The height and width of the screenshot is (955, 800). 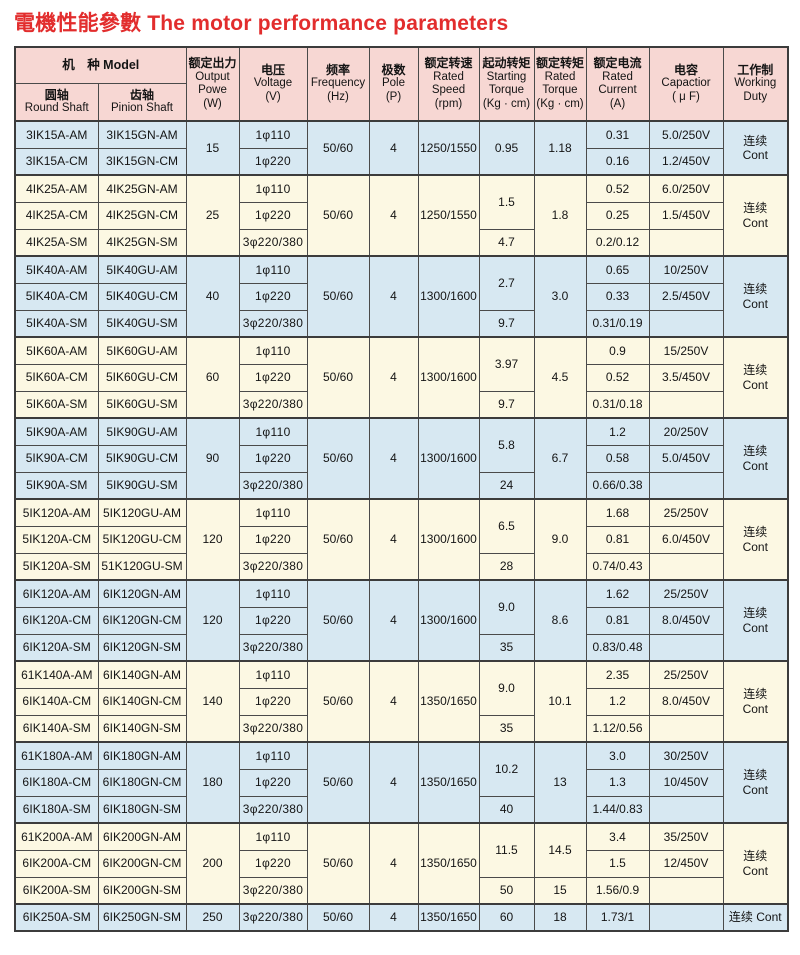 What do you see at coordinates (56, 647) in the screenshot?
I see `cell-round-shaft: 6IK120A-SM` at bounding box center [56, 647].